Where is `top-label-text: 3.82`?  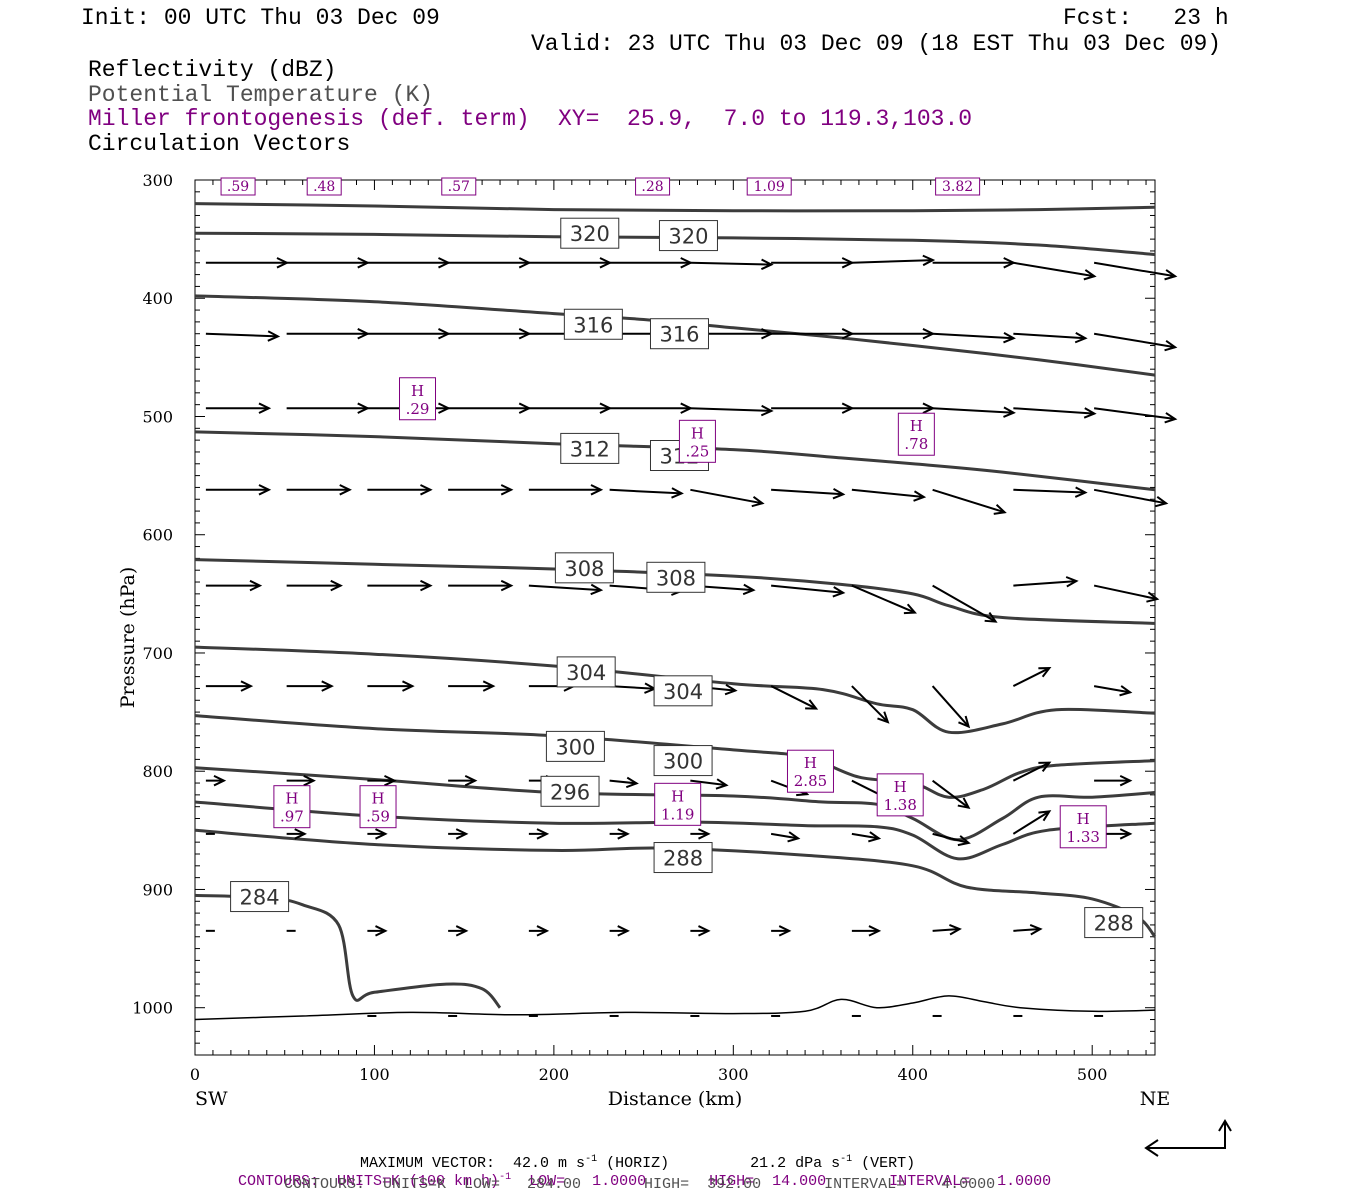
top-label-text: 3.82 is located at coordinates (957, 187).